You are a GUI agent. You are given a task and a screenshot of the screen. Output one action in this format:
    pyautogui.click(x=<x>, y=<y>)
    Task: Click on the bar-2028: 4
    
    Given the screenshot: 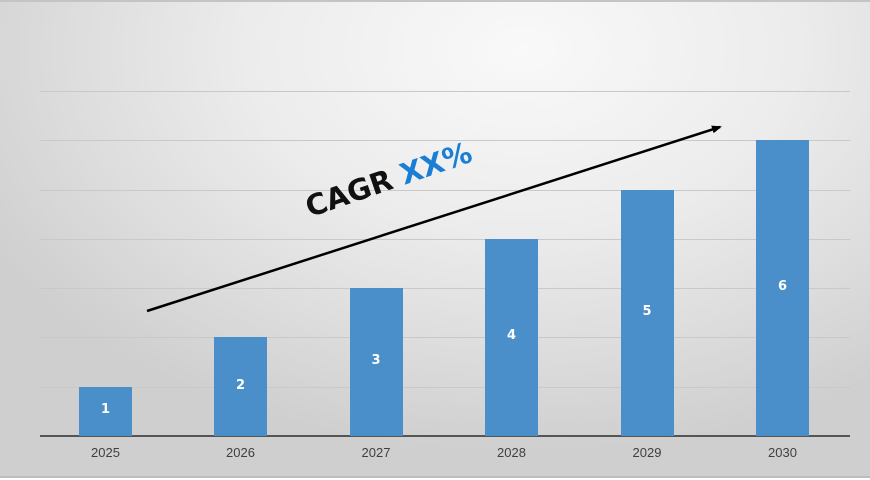 What is the action you would take?
    pyautogui.click(x=511, y=337)
    